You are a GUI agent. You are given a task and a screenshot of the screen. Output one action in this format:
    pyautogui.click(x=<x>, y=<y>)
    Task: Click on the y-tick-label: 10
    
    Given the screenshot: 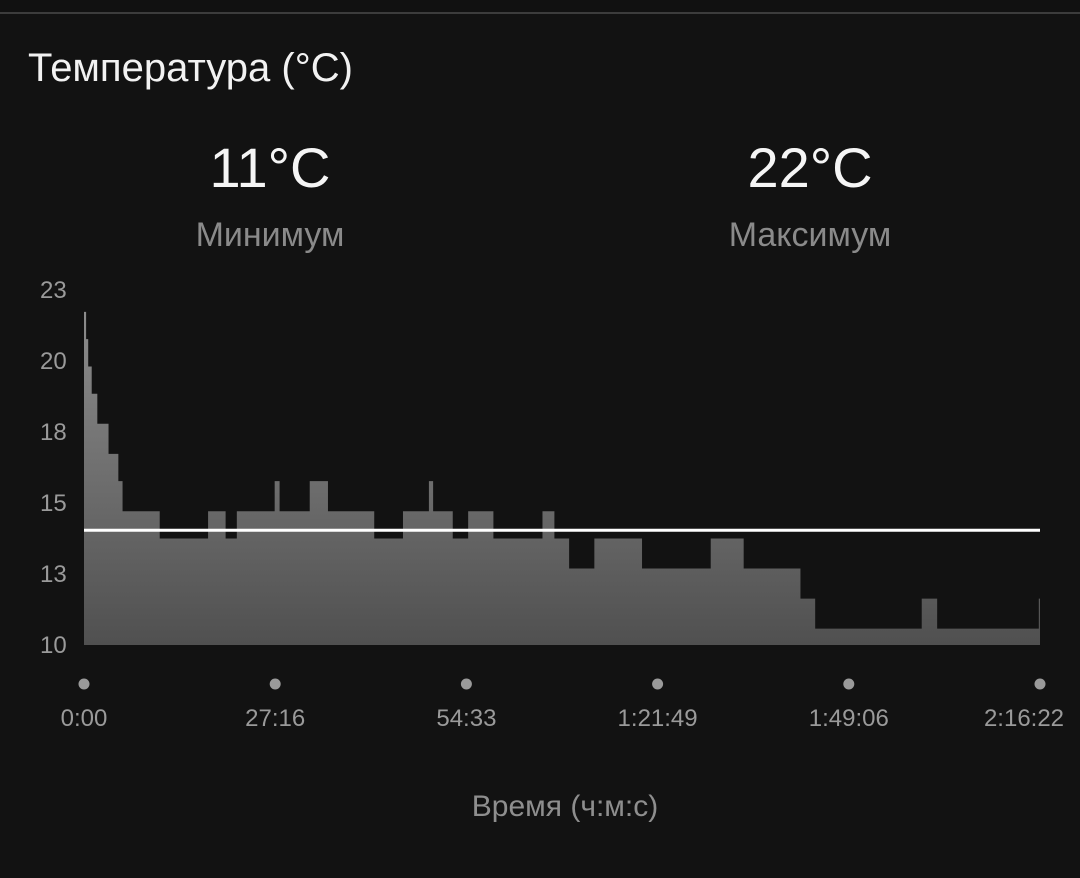 What is the action you would take?
    pyautogui.click(x=53, y=645)
    